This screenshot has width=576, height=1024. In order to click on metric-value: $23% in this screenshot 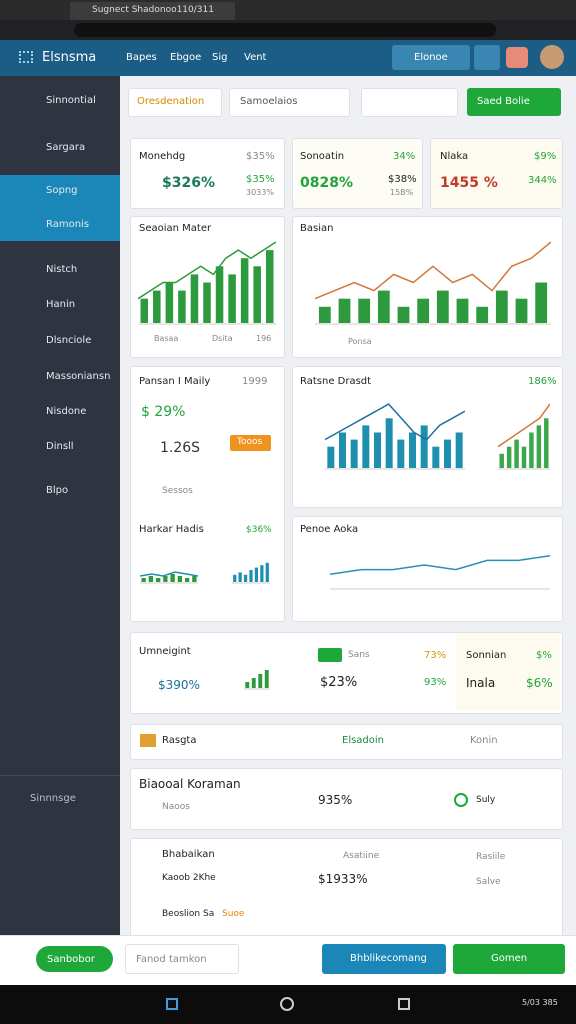, I will do `click(339, 682)`.